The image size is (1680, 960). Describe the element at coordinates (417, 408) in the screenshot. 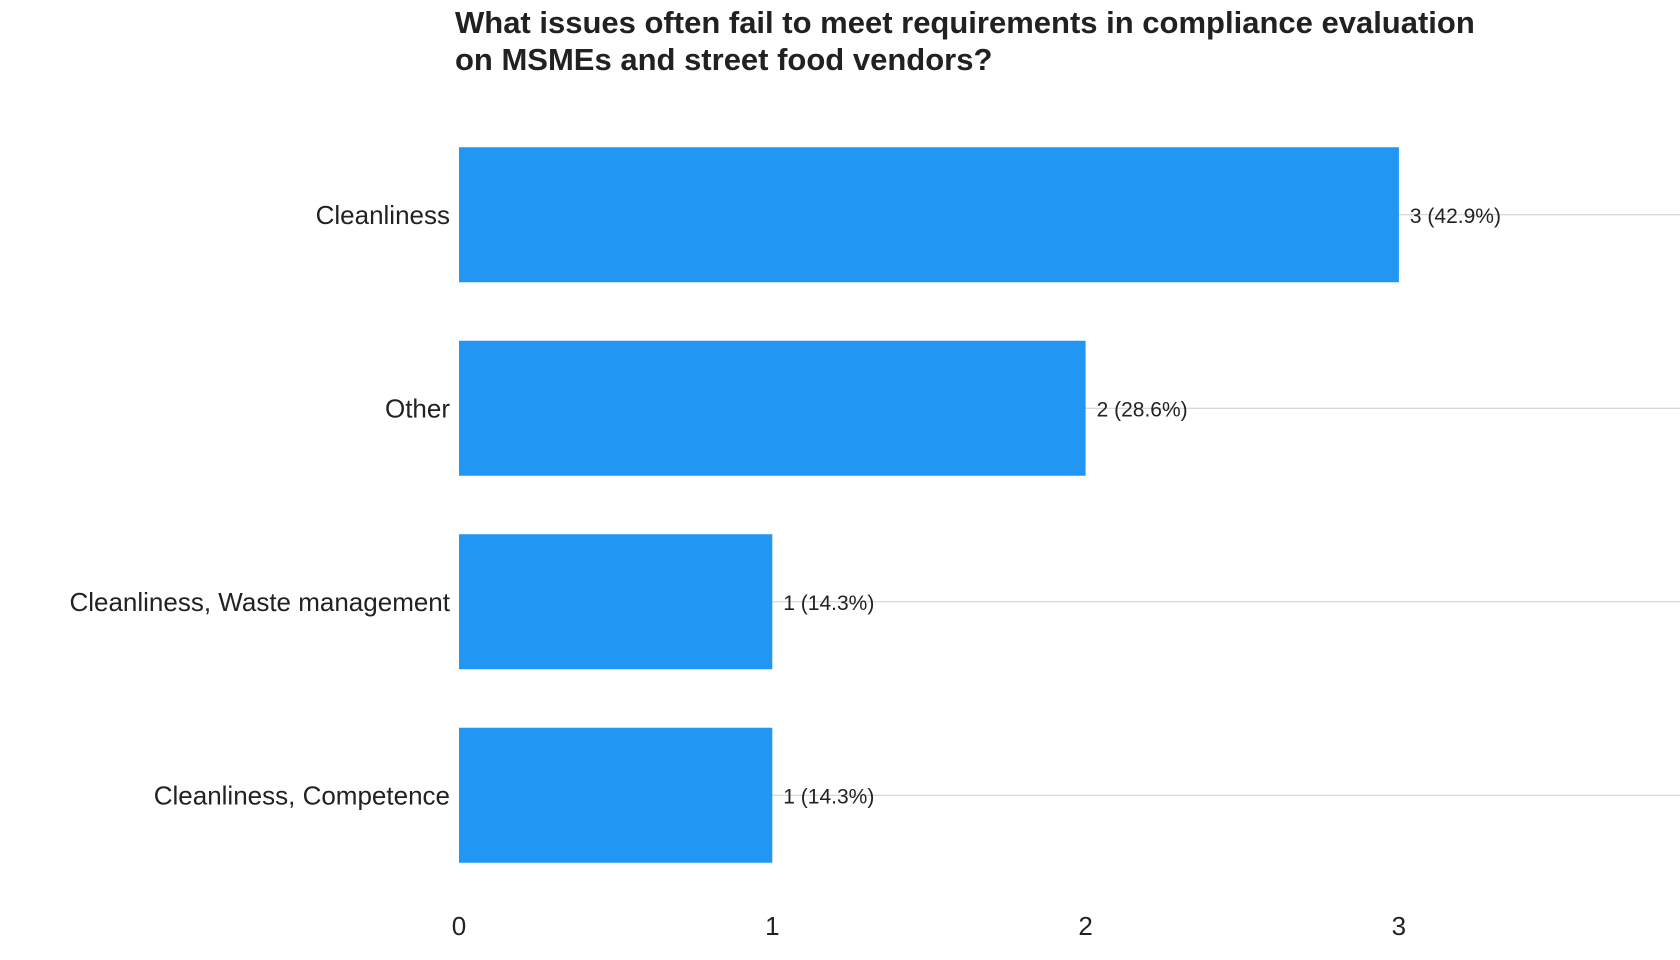

I see `category-label: Other` at that location.